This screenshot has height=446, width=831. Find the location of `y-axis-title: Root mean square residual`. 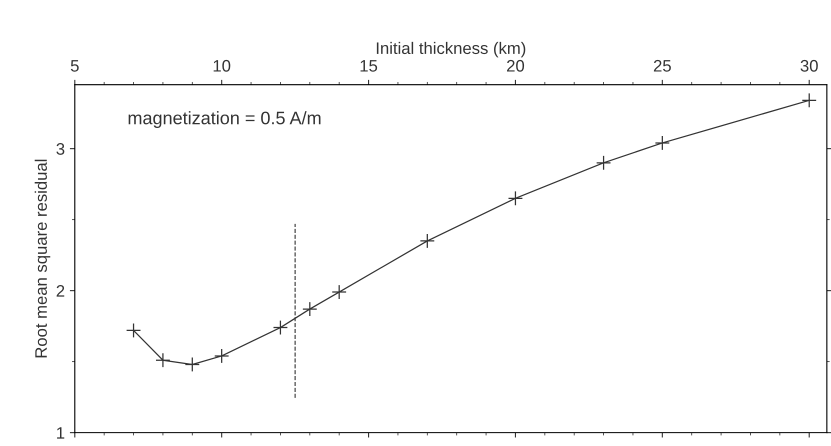

y-axis-title: Root mean square residual is located at coordinates (42, 259).